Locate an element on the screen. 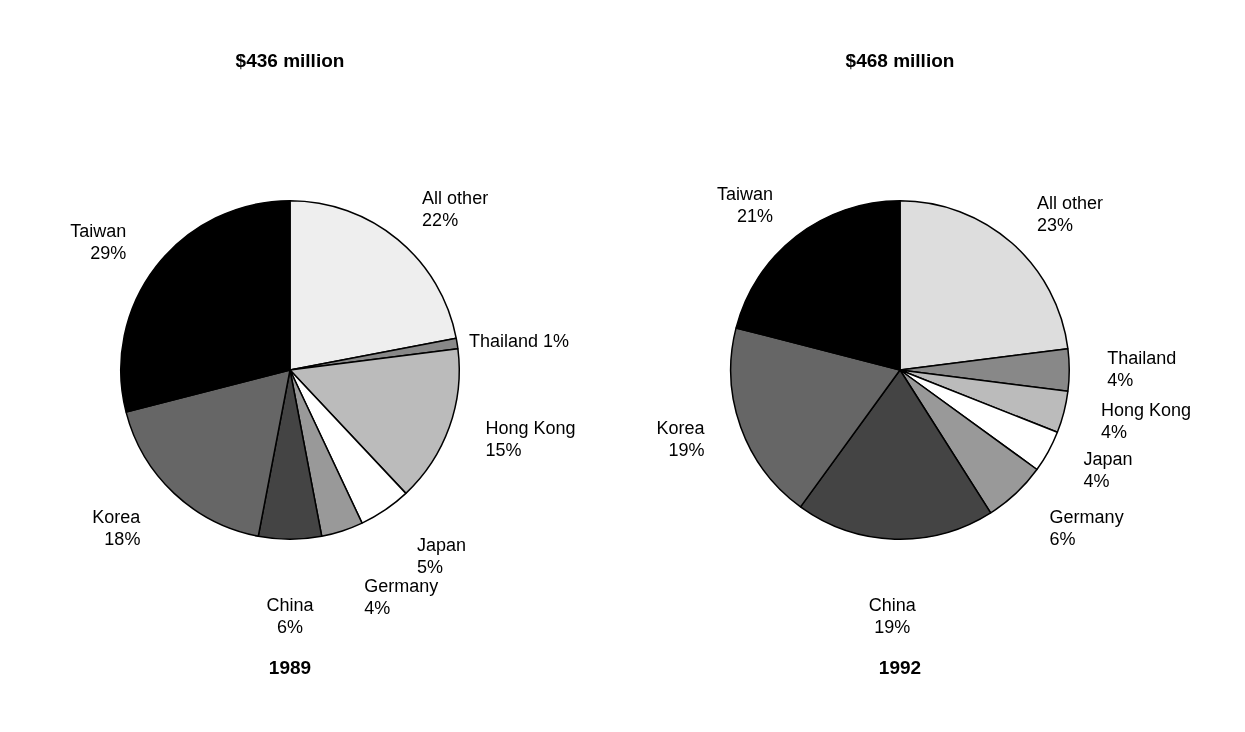 The height and width of the screenshot is (732, 1245). data-label: 29% is located at coordinates (108, 252).